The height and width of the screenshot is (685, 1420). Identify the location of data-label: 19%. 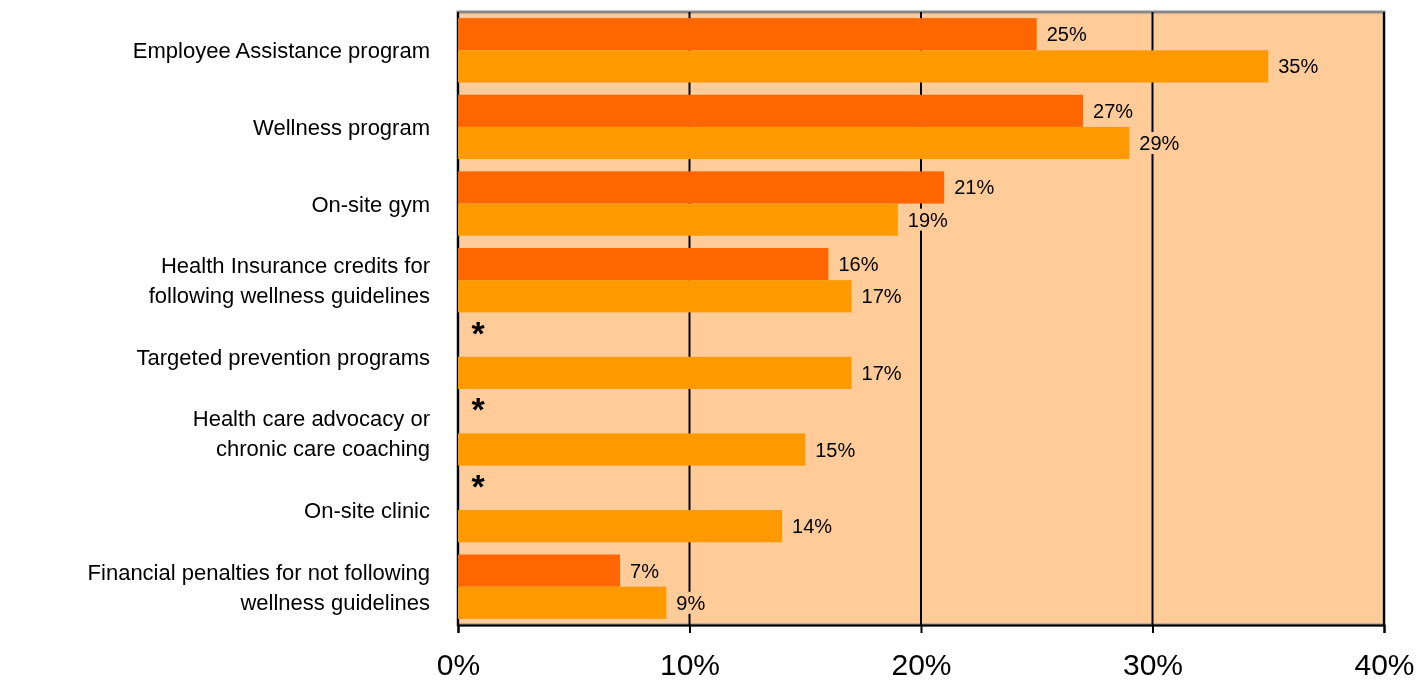
(928, 219).